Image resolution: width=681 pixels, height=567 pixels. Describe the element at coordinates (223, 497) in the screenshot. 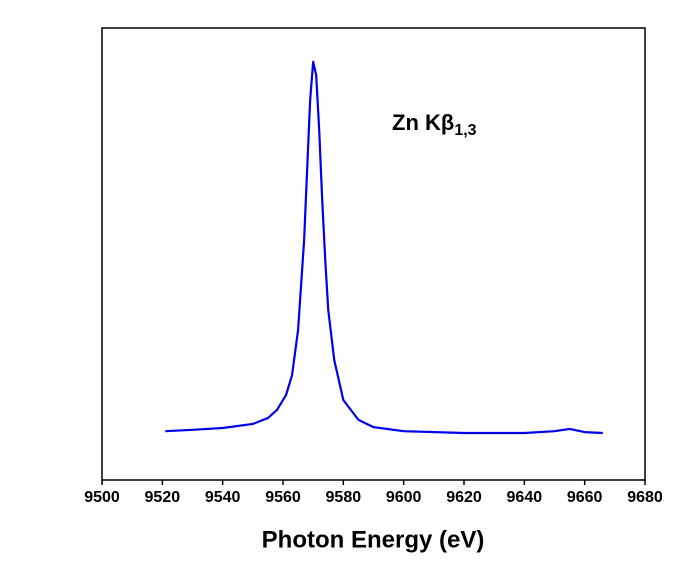

I see `x-tick-label: 9540` at that location.